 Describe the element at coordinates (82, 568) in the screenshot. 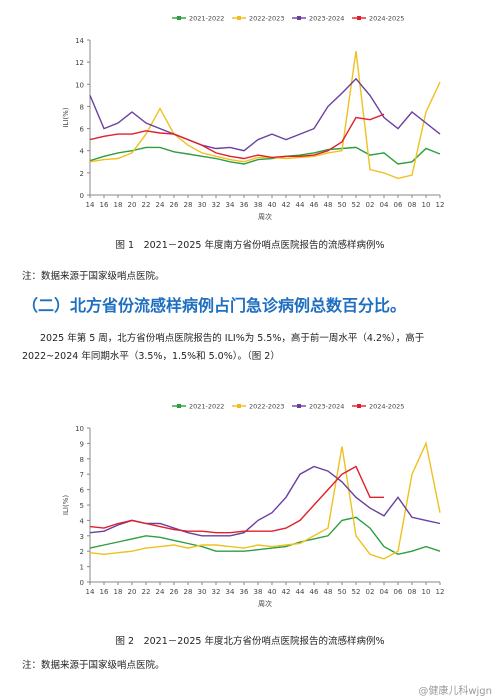

I see `y-tick-label: 1` at that location.